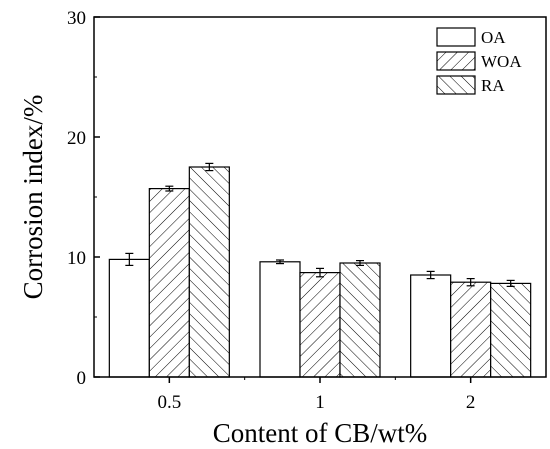  What do you see at coordinates (501, 61) in the screenshot?
I see `legend-label-woa: WOA` at bounding box center [501, 61].